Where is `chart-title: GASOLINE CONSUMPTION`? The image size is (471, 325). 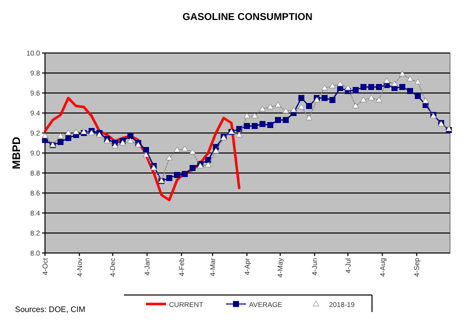
chart-title: GASOLINE CONSUMPTION is located at coordinates (247, 17).